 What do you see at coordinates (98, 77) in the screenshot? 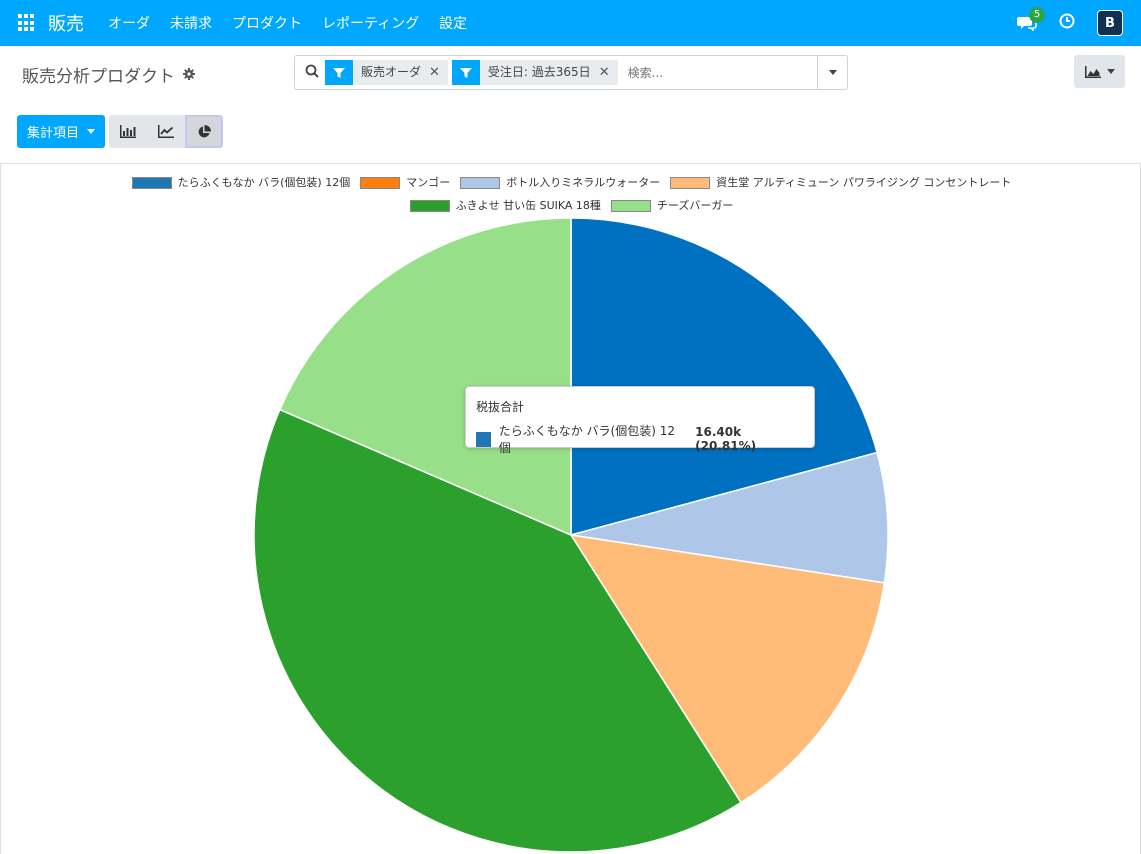
I see `page-title: 販売分析プロダクト` at bounding box center [98, 77].